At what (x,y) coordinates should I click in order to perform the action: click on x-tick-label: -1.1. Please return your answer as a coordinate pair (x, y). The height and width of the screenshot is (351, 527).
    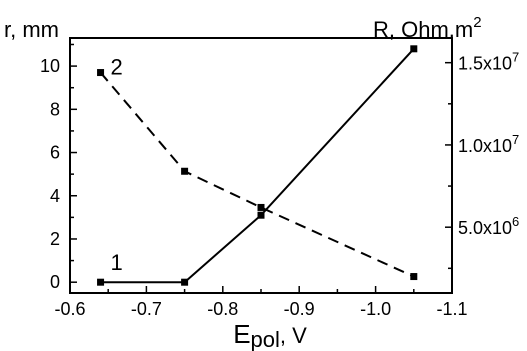
    Looking at the image, I should click on (451, 309).